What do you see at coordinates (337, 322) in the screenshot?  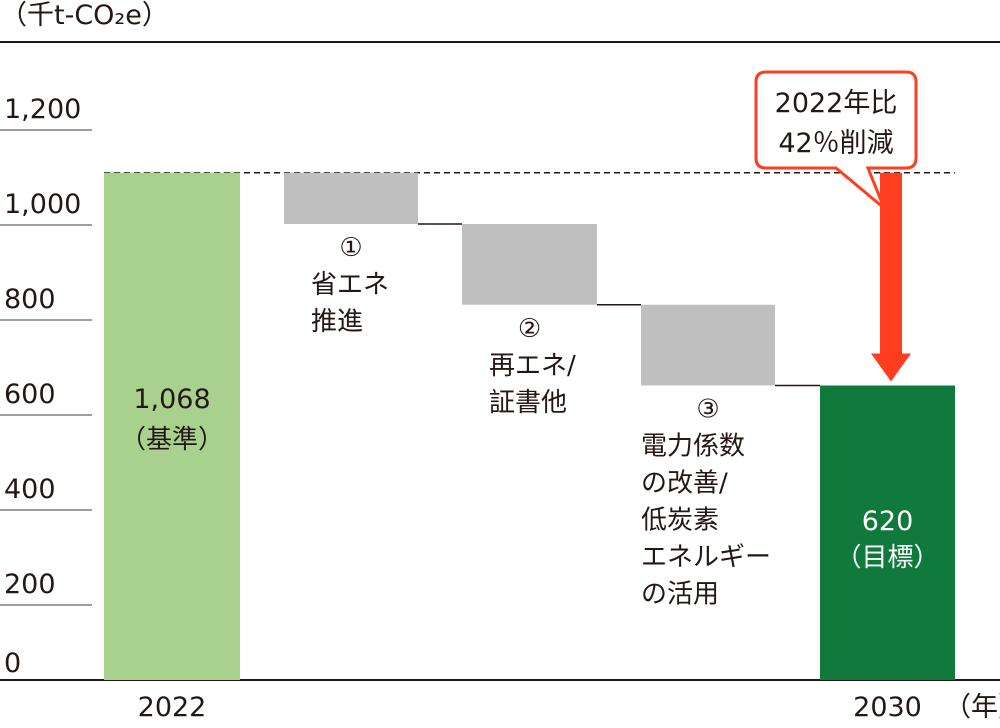 I see `step-label-line: 推進` at bounding box center [337, 322].